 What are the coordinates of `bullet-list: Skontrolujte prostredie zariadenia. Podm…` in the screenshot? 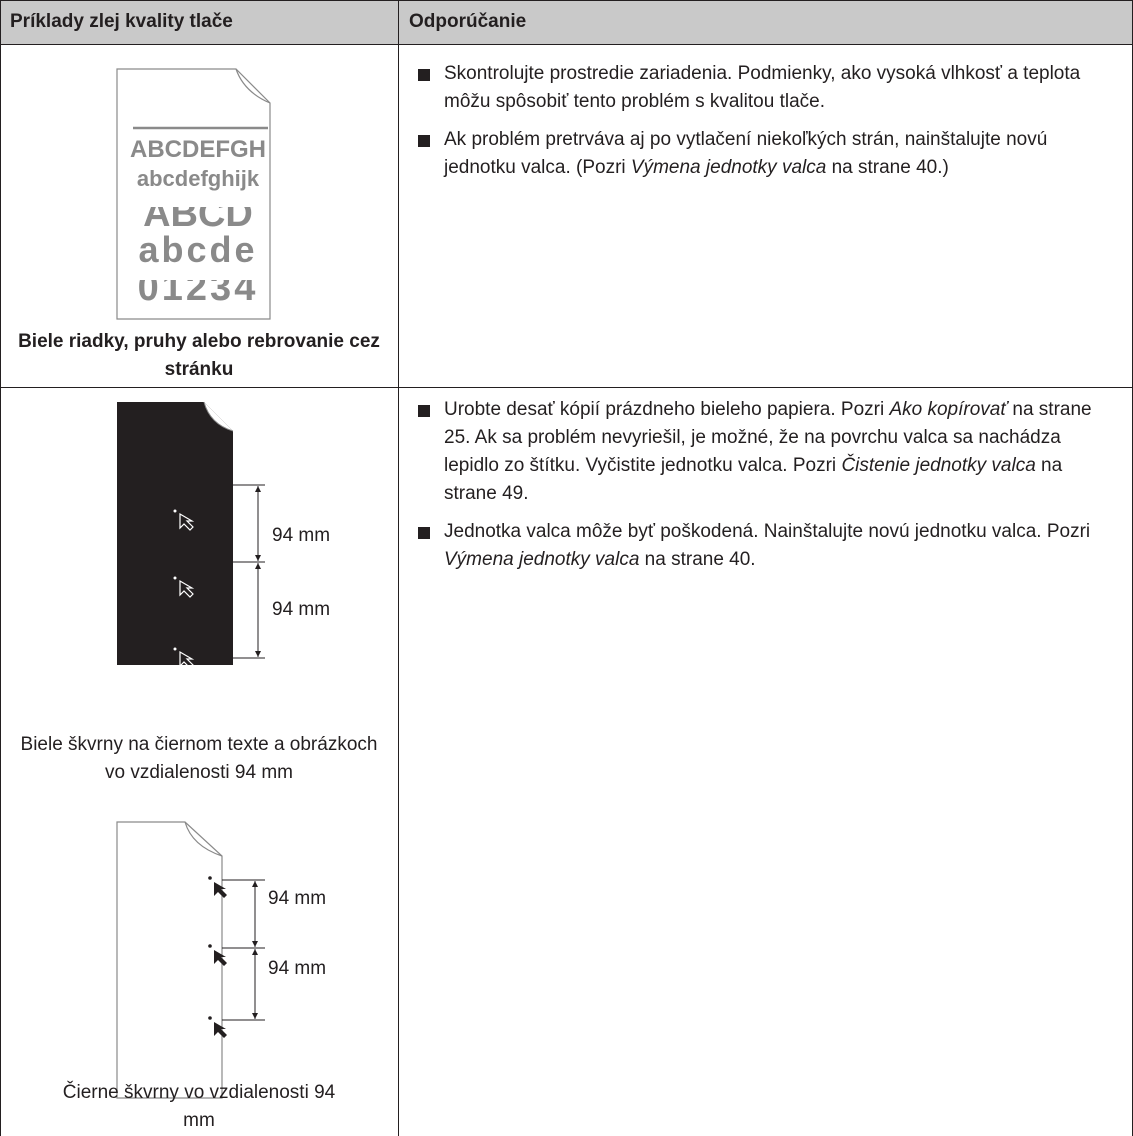 It's located at (768, 126).